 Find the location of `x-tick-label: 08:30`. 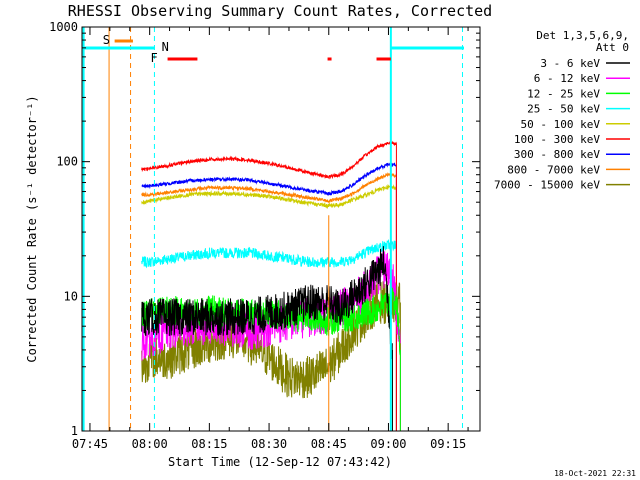

x-tick-label: 08:30 is located at coordinates (269, 444).